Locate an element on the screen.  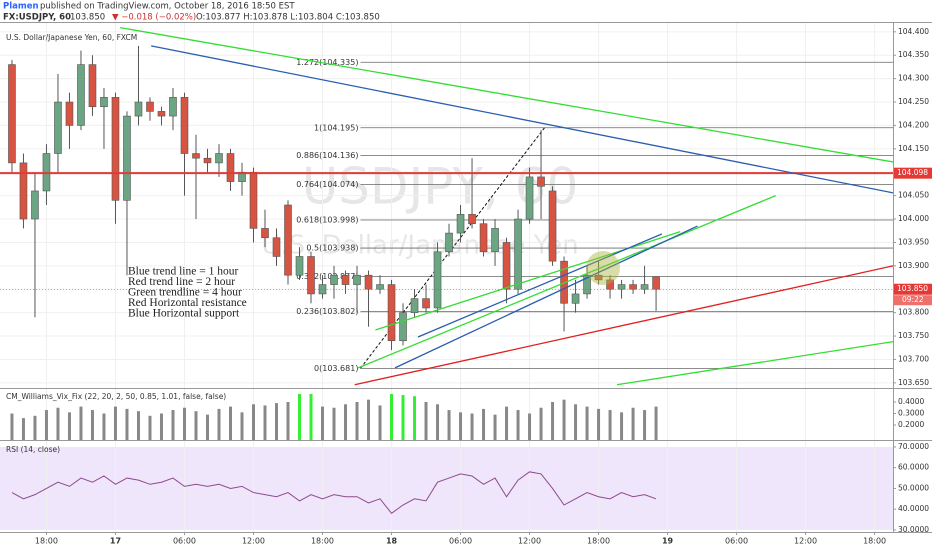
y-tick-label: 103.650 is located at coordinates (913, 382).